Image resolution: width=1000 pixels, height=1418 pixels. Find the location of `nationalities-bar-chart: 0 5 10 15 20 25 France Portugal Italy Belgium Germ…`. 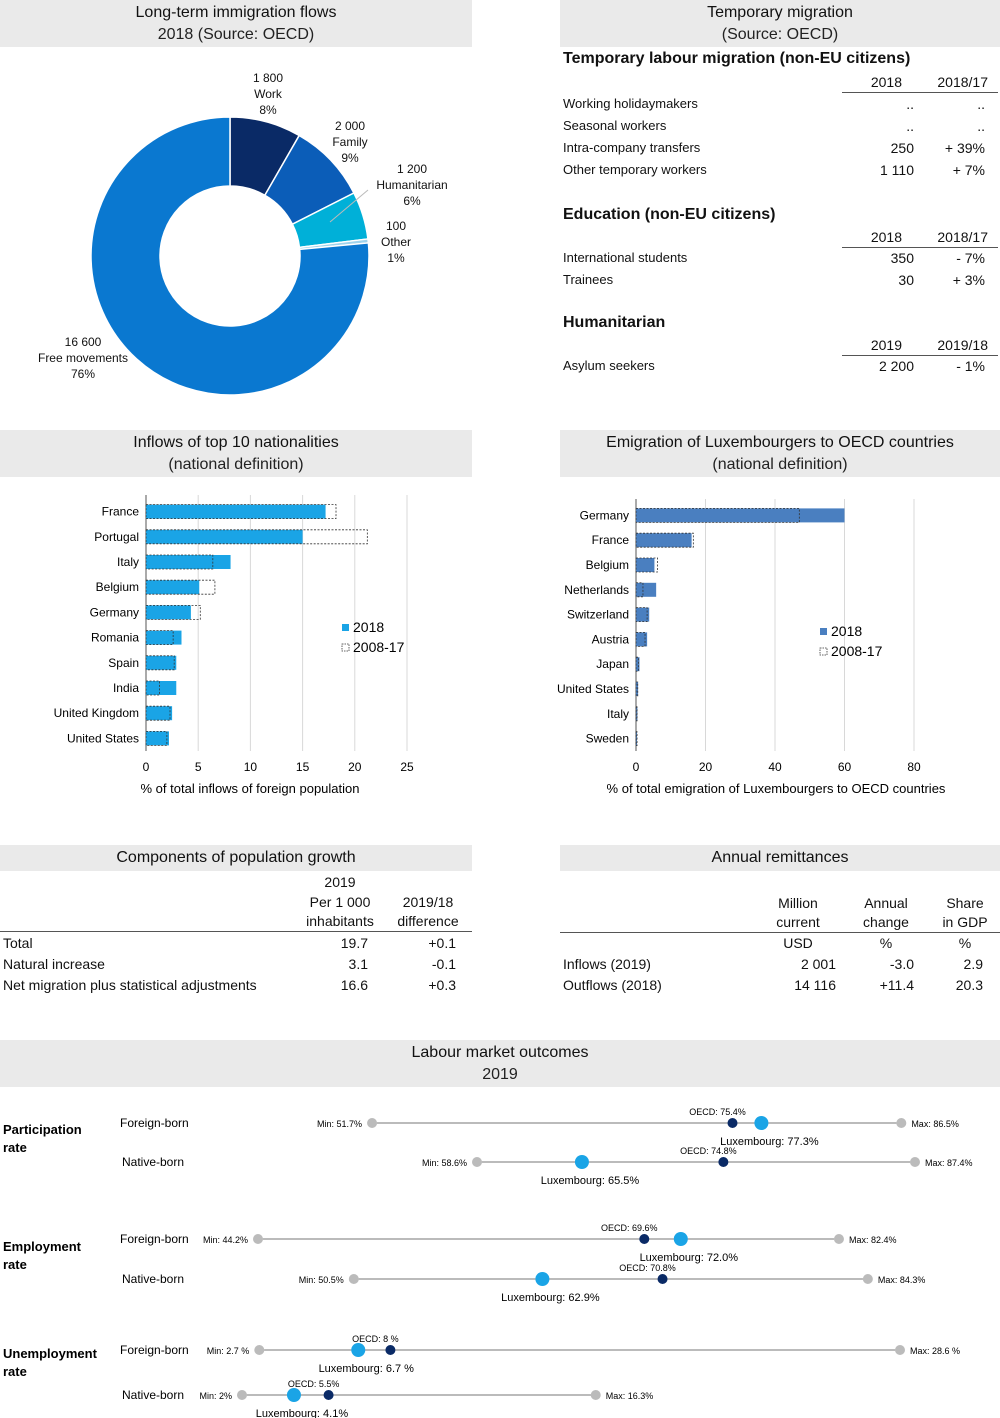

nationalities-bar-chart: 0 5 10 15 20 25 France Portugal Italy Belgium Germ… is located at coordinates (234, 645).